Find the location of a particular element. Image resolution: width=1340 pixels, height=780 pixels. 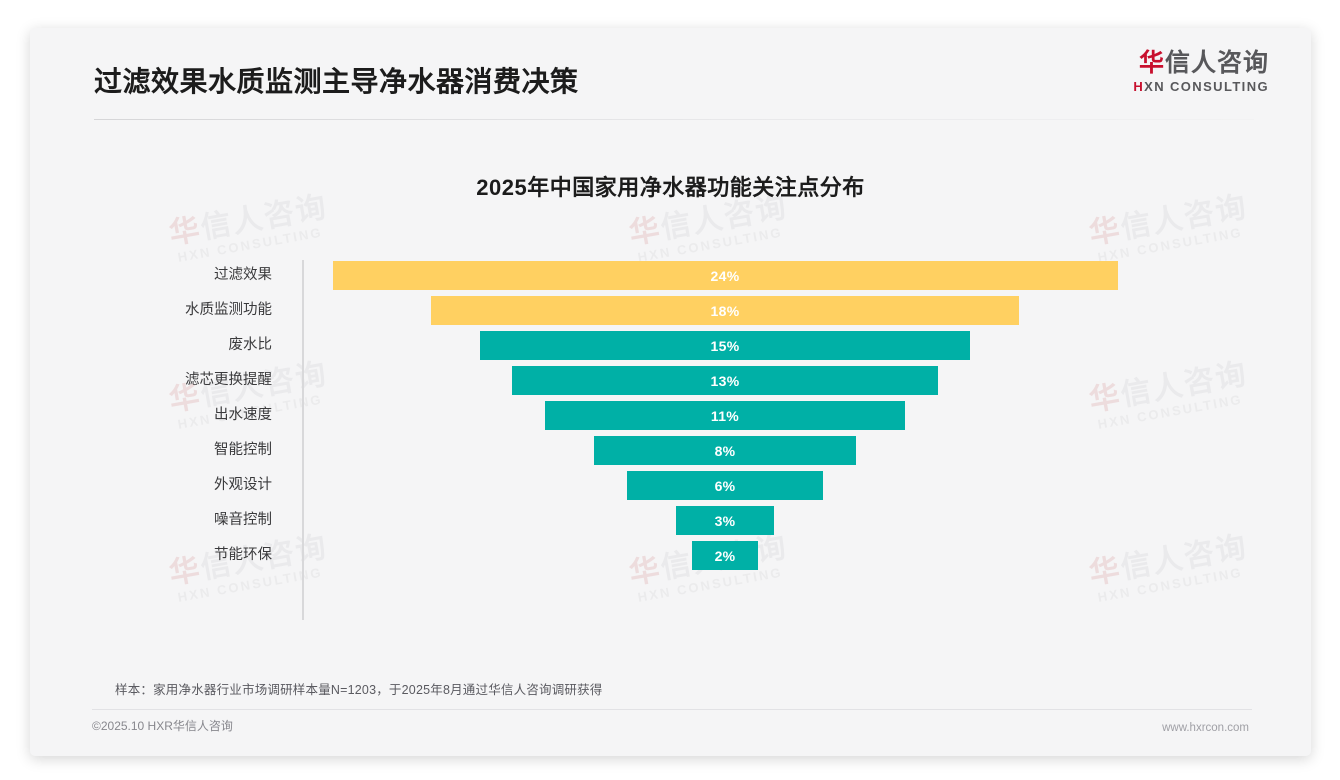

chart-bar-value: 2% is located at coordinates (725, 555).